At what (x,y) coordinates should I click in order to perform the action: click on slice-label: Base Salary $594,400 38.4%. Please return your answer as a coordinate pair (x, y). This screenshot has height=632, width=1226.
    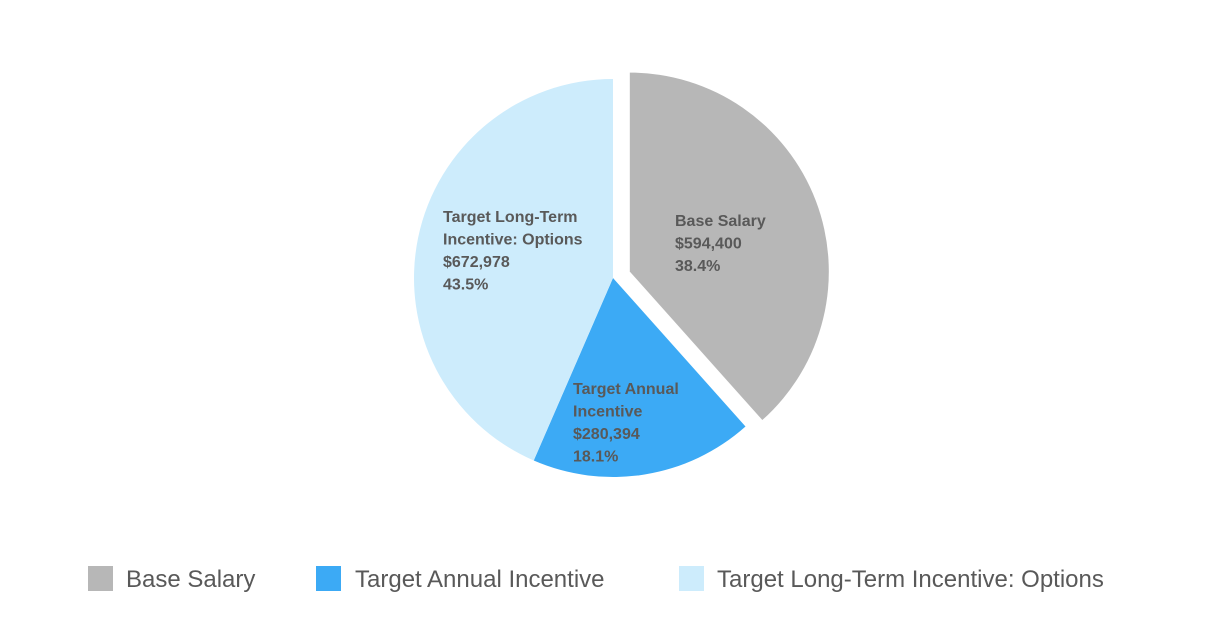
    Looking at the image, I should click on (720, 244).